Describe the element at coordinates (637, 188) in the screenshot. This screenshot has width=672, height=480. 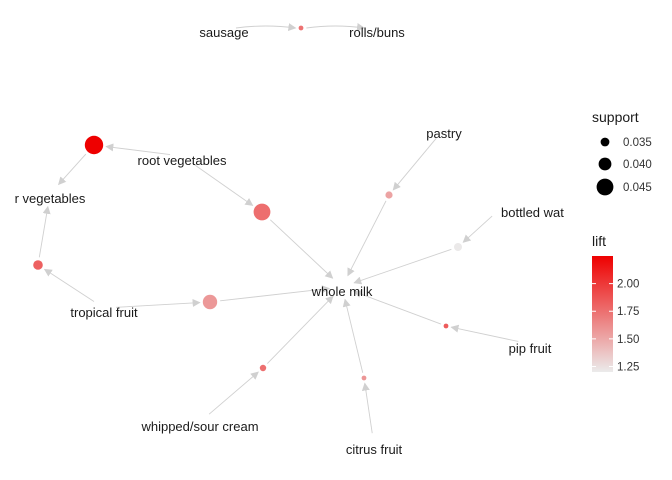
I see `support-legend-label-3: 0.045` at that location.